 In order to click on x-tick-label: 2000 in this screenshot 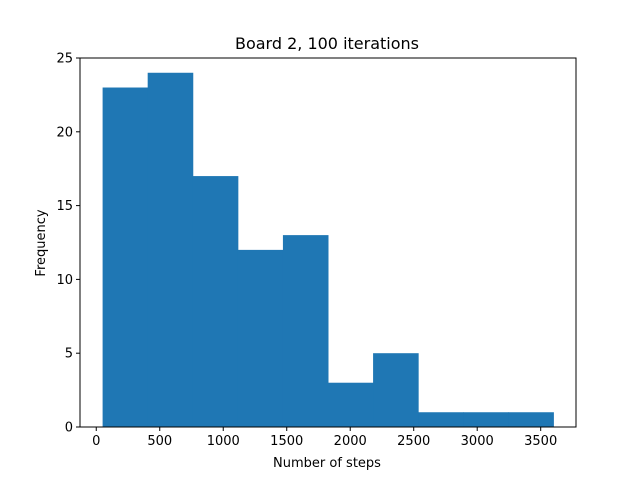, I will do `click(350, 441)`.